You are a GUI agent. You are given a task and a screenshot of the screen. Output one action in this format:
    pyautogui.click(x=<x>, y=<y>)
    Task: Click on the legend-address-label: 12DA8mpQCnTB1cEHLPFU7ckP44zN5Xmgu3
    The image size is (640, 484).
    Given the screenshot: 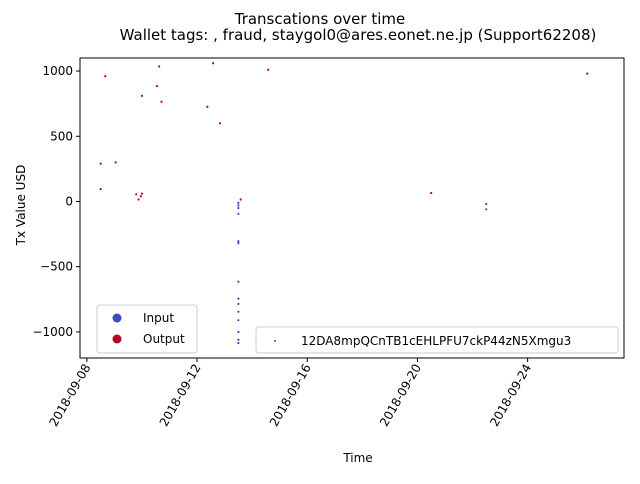 What is the action you would take?
    pyautogui.click(x=436, y=341)
    